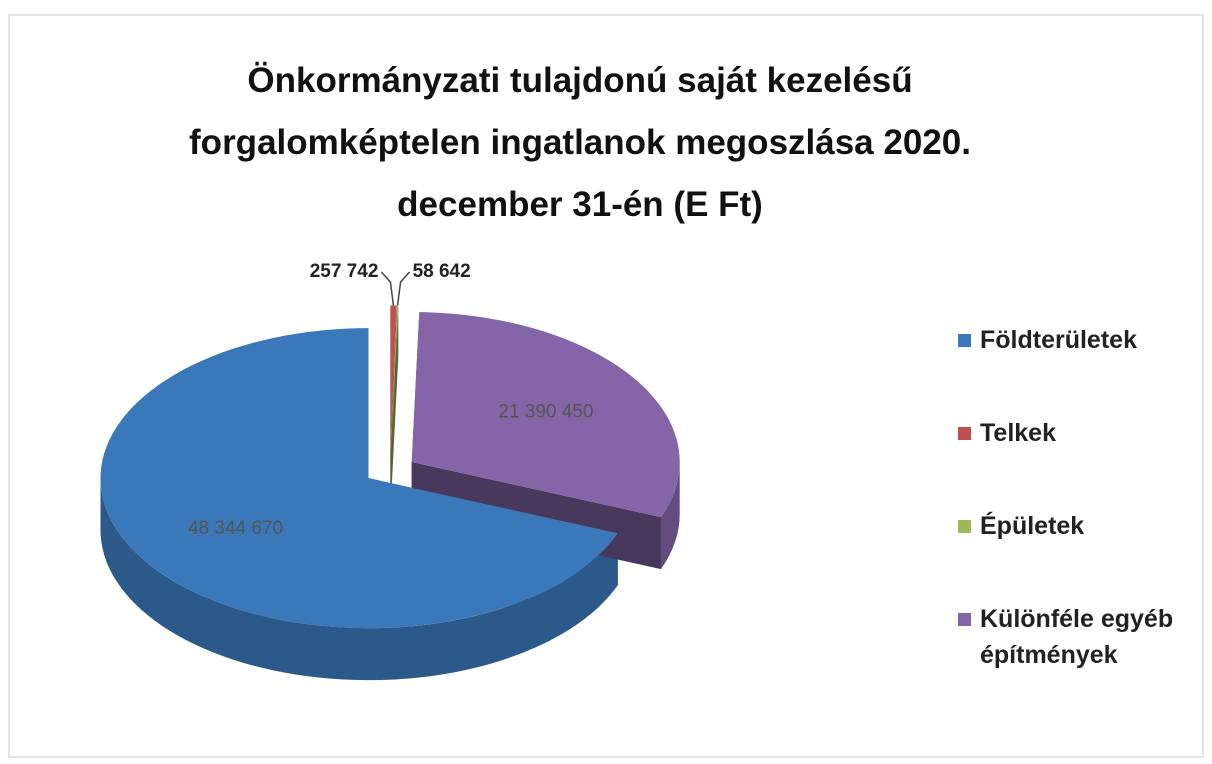 This screenshot has width=1212, height=764. What do you see at coordinates (1058, 340) in the screenshot?
I see `legend-label: Földterületek` at bounding box center [1058, 340].